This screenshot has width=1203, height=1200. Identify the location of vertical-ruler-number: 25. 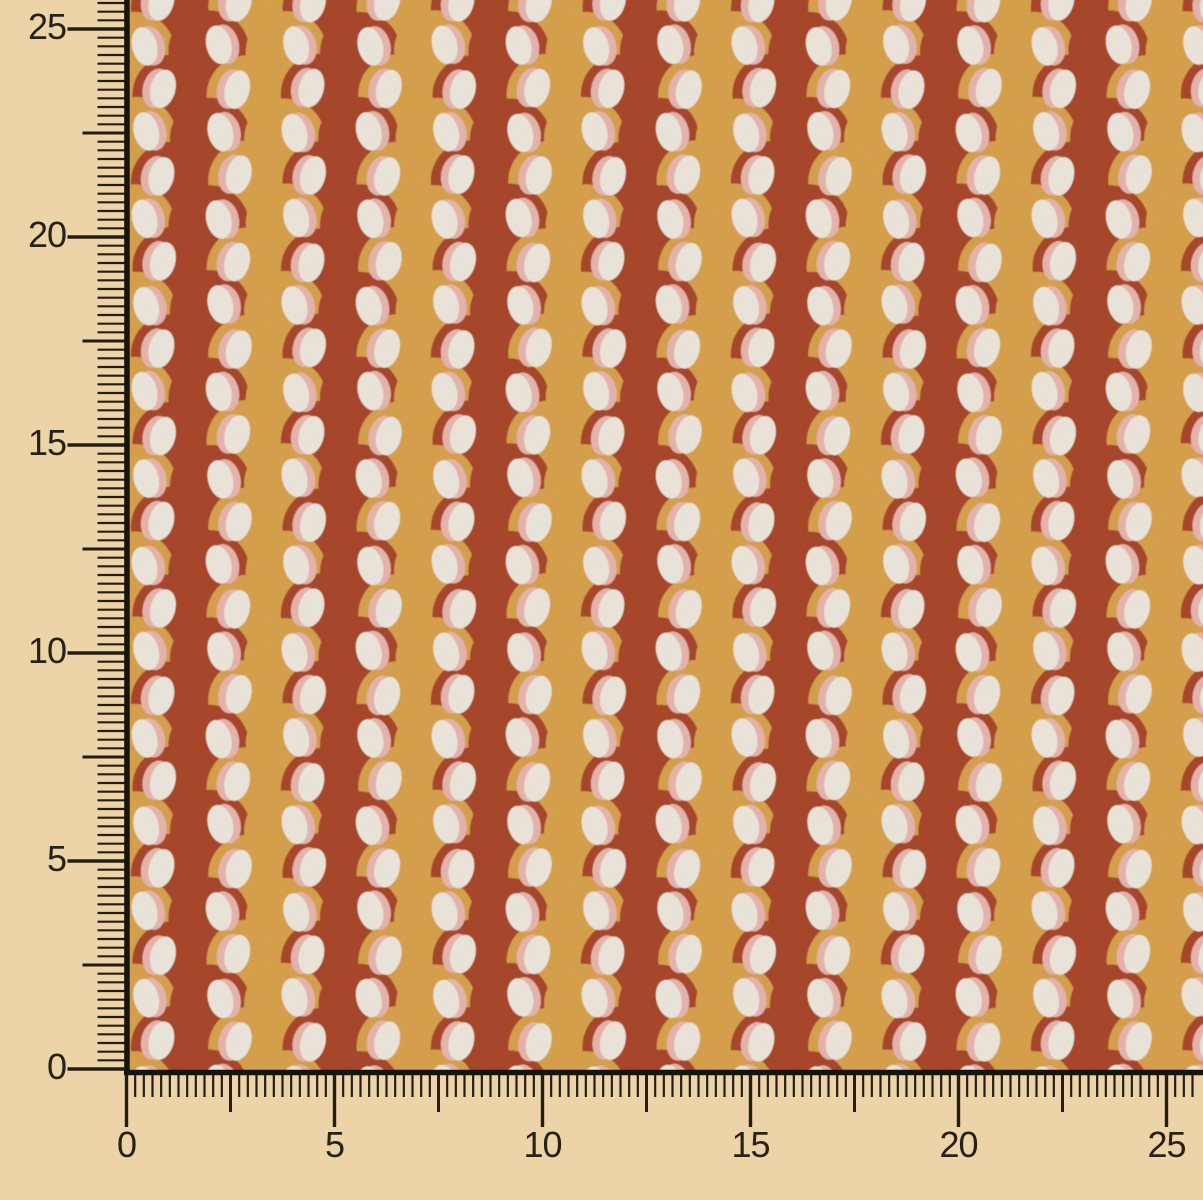
(47, 26).